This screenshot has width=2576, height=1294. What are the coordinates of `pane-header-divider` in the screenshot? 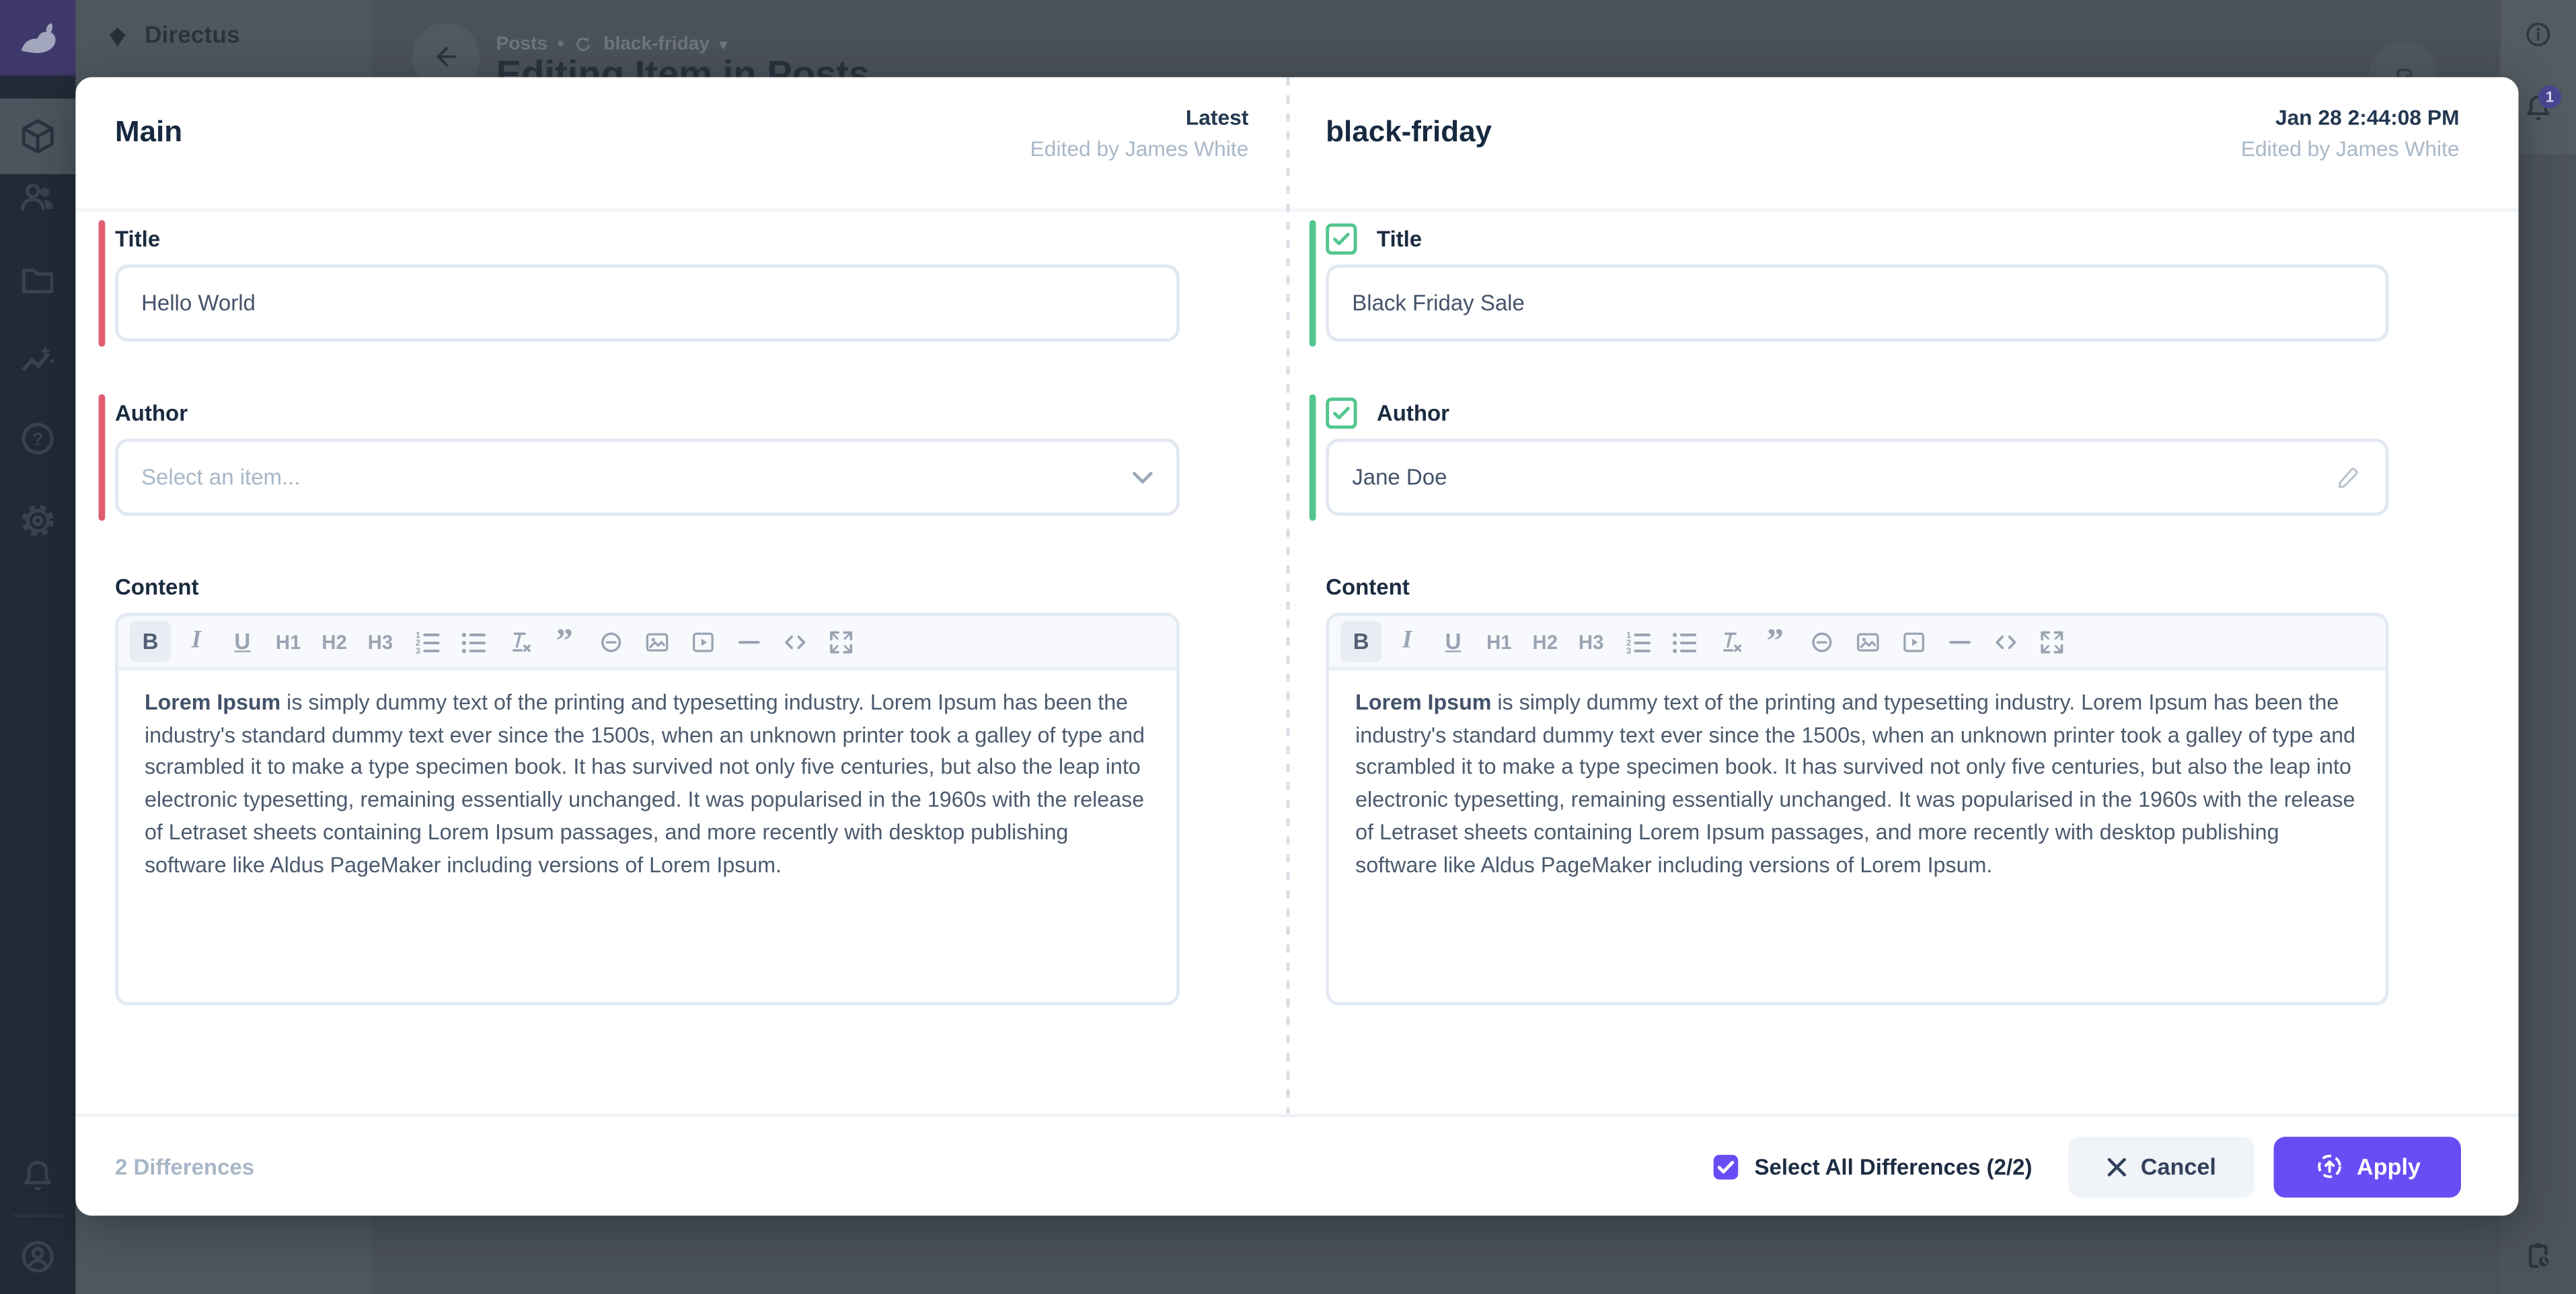 It's located at (1297, 210).